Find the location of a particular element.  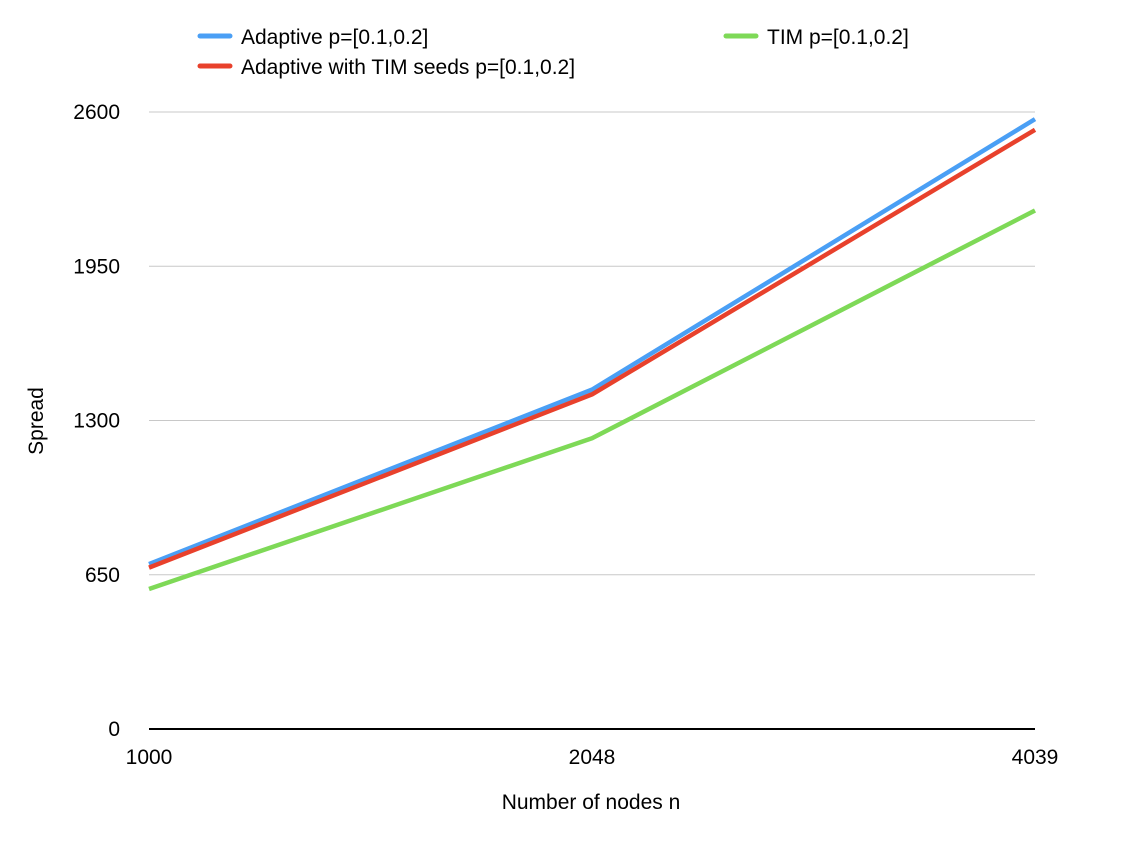

y-tick-label: 0 is located at coordinates (114, 729).